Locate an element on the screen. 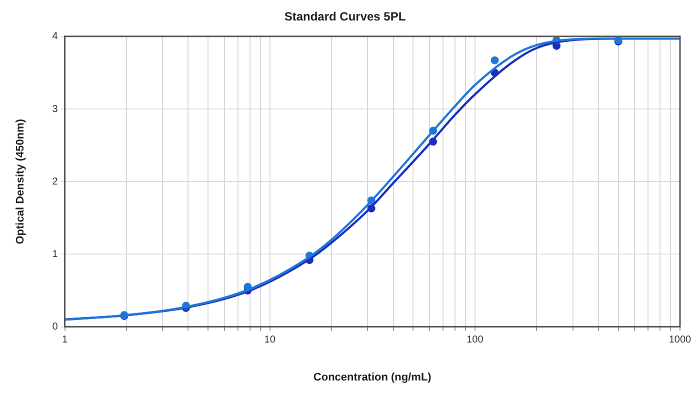 The image size is (700, 398). x-tick-label: 1 is located at coordinates (65, 340).